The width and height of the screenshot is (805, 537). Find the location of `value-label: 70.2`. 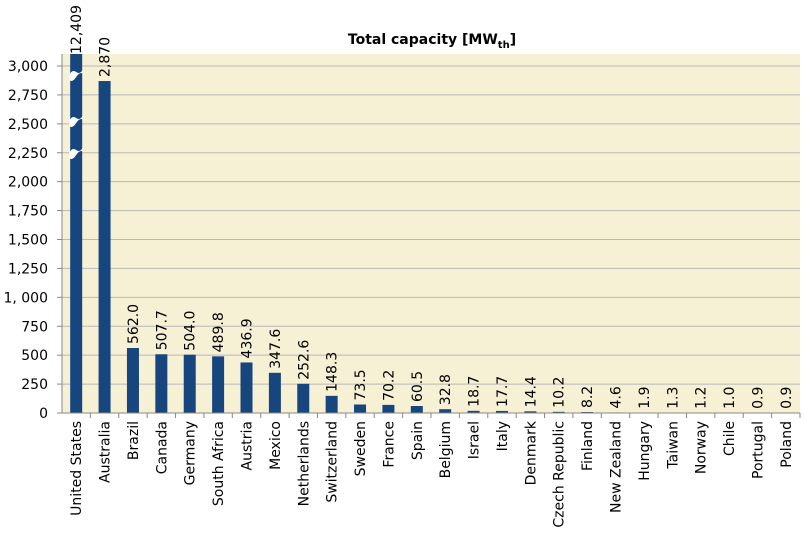

value-label: 70.2 is located at coordinates (389, 385).